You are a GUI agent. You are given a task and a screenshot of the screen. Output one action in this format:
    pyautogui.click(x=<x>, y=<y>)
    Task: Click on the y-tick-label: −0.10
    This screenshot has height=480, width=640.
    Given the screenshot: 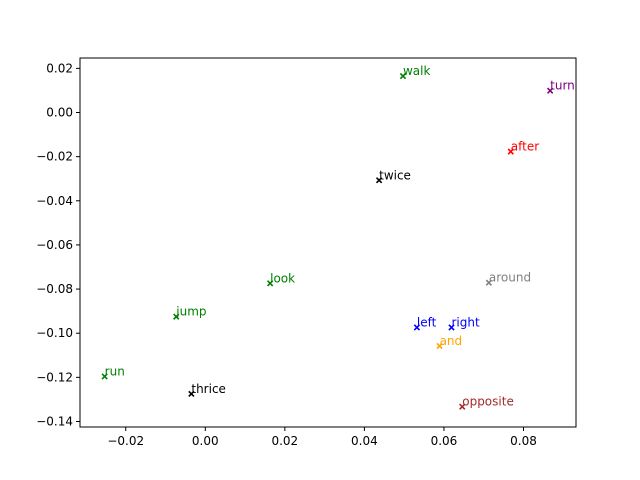 What is the action you would take?
    pyautogui.click(x=54, y=333)
    